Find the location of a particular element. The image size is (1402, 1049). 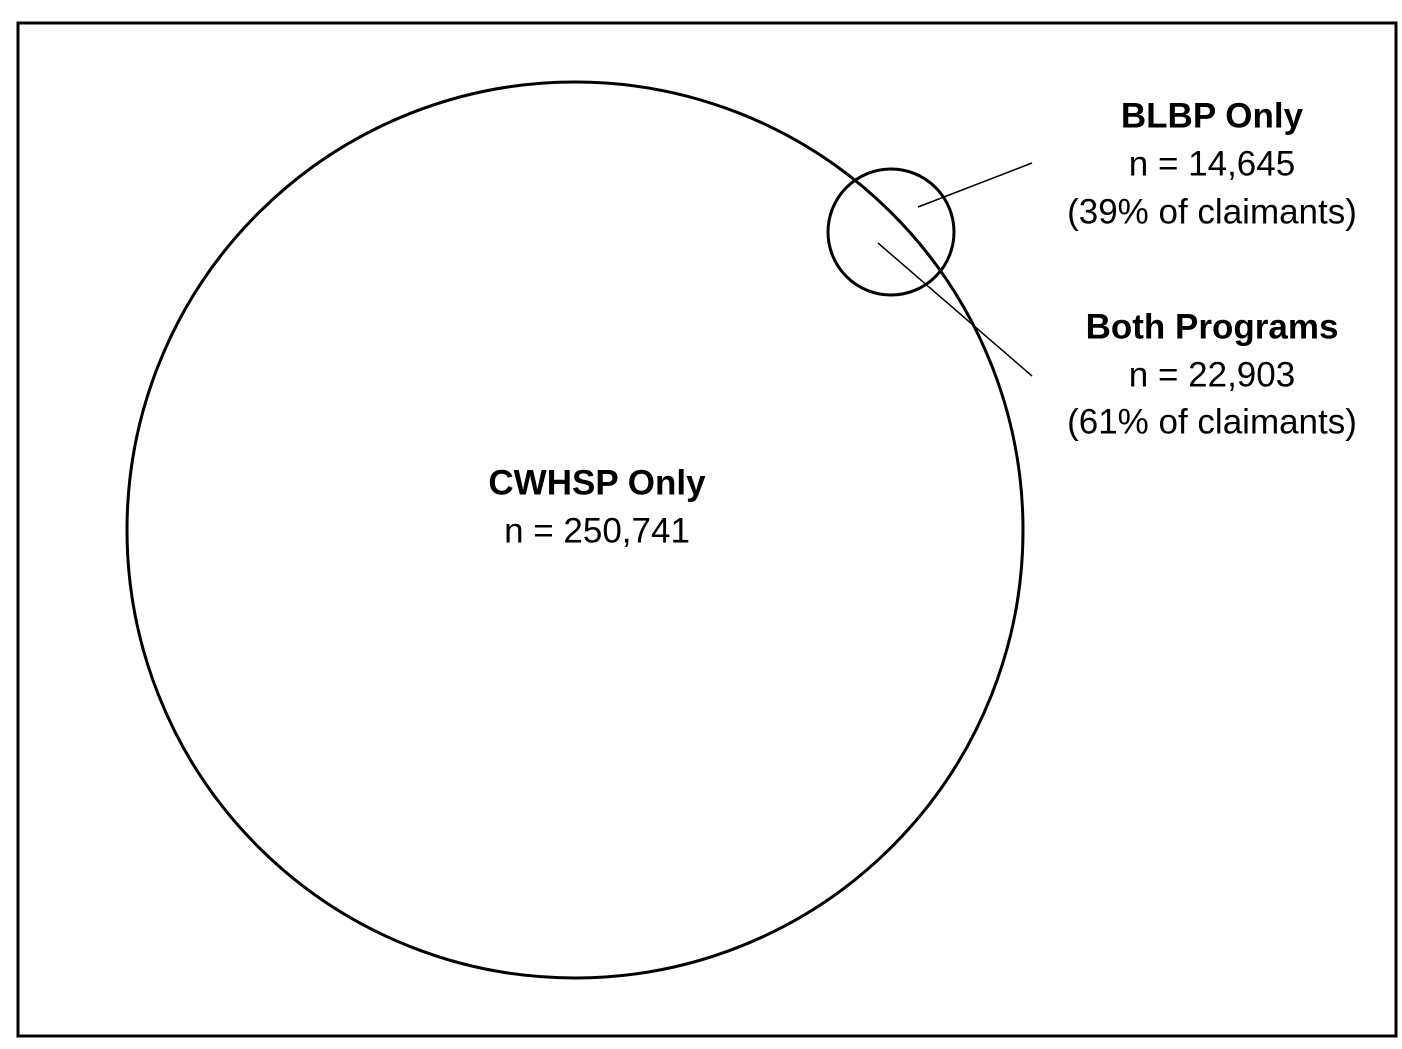

region-name: Both Programs is located at coordinates (1212, 326).